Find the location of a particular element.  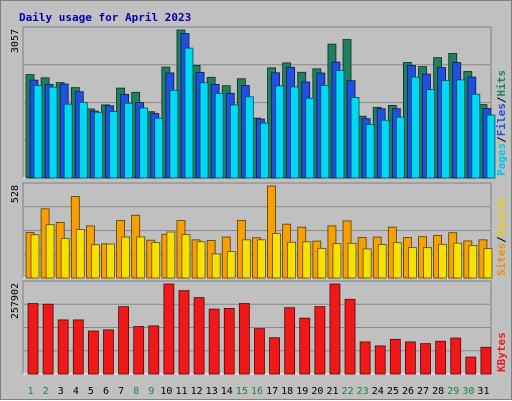

x-tick-label: 7 is located at coordinates (121, 391).